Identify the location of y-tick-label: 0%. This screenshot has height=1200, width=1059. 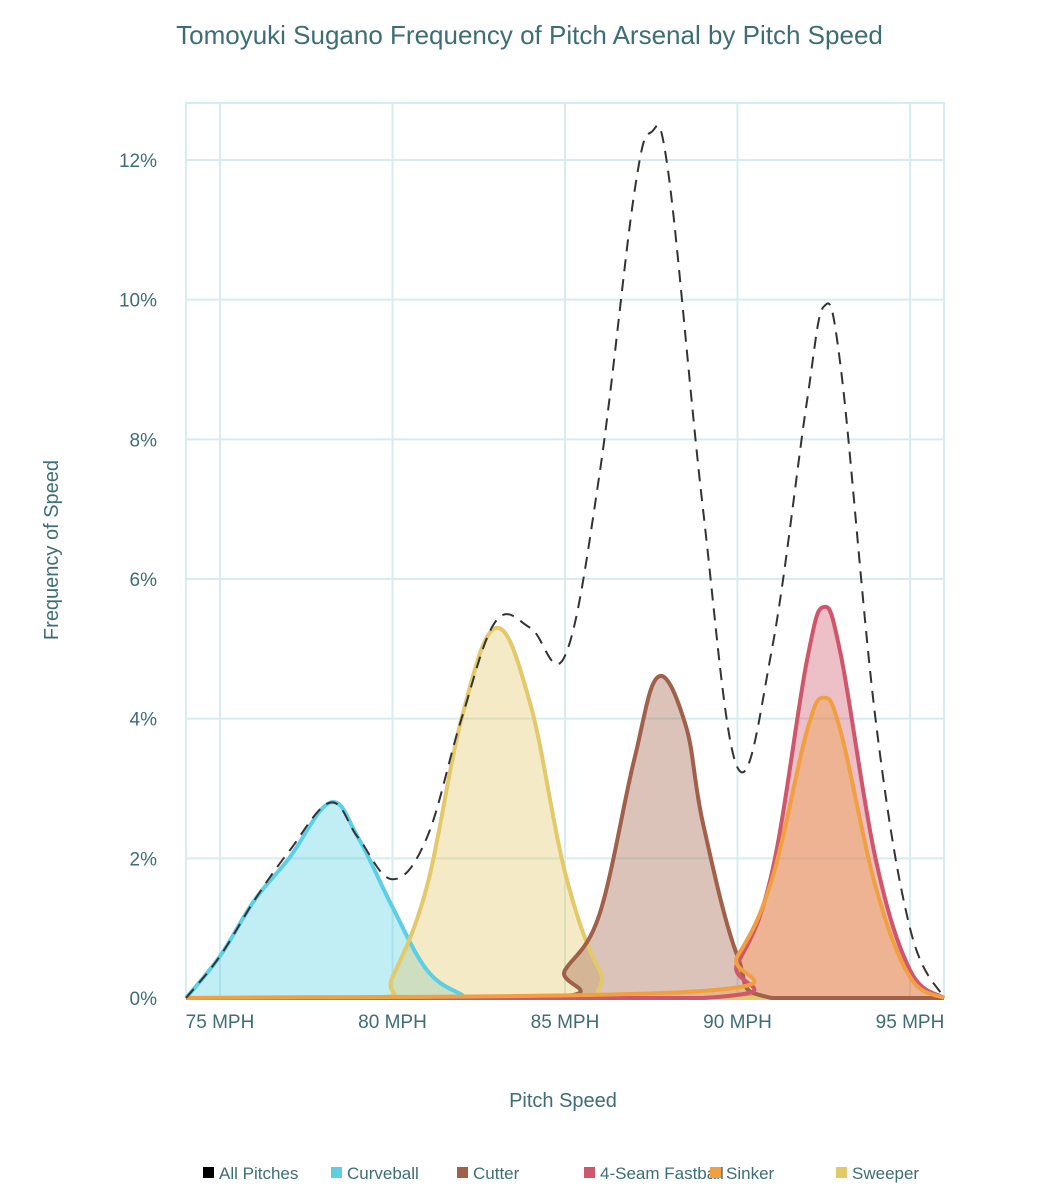
(144, 999).